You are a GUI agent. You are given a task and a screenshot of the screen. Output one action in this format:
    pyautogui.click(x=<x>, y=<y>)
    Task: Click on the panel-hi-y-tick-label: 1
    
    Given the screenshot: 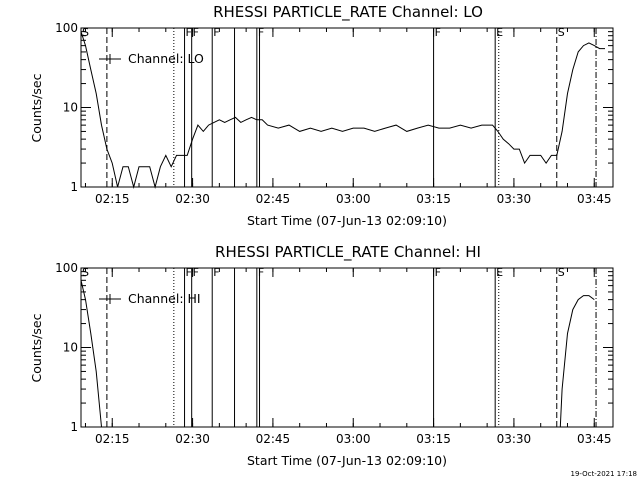 What is the action you would take?
    pyautogui.click(x=74, y=427)
    